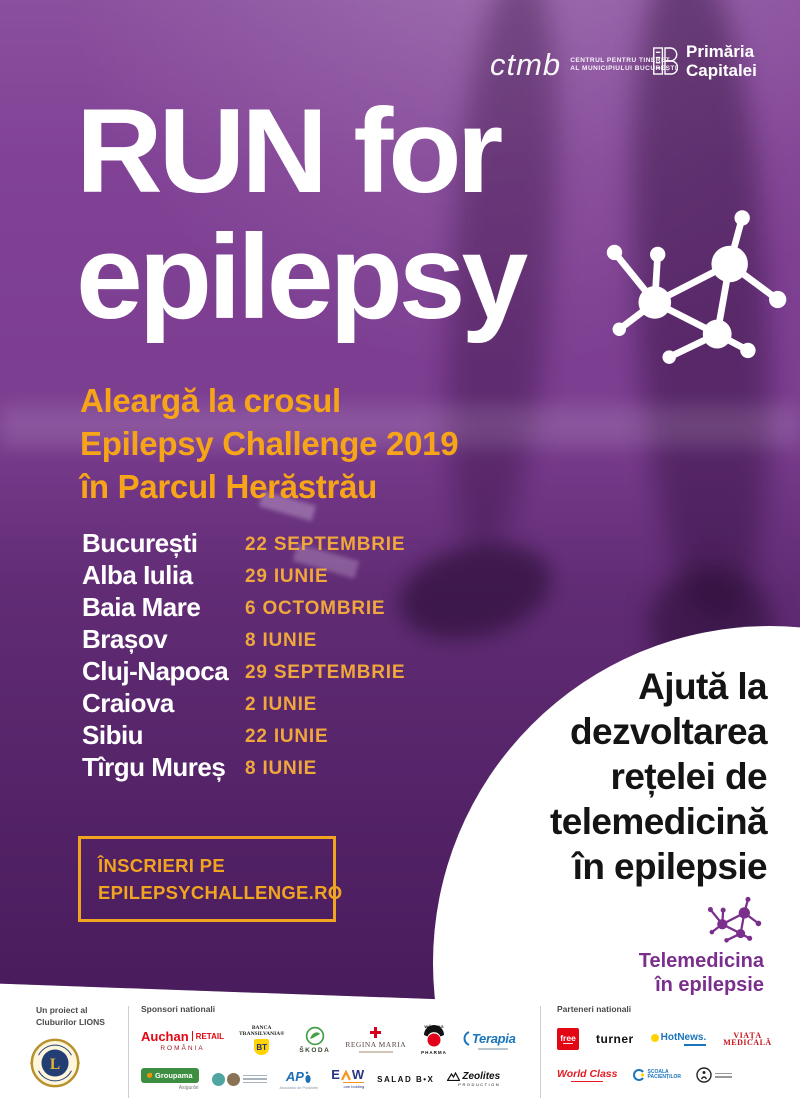 Image resolution: width=800 pixels, height=1120 pixels. Describe the element at coordinates (325, 672) in the screenshot. I see `event-date: 29 SEPTEMBRIE` at that location.